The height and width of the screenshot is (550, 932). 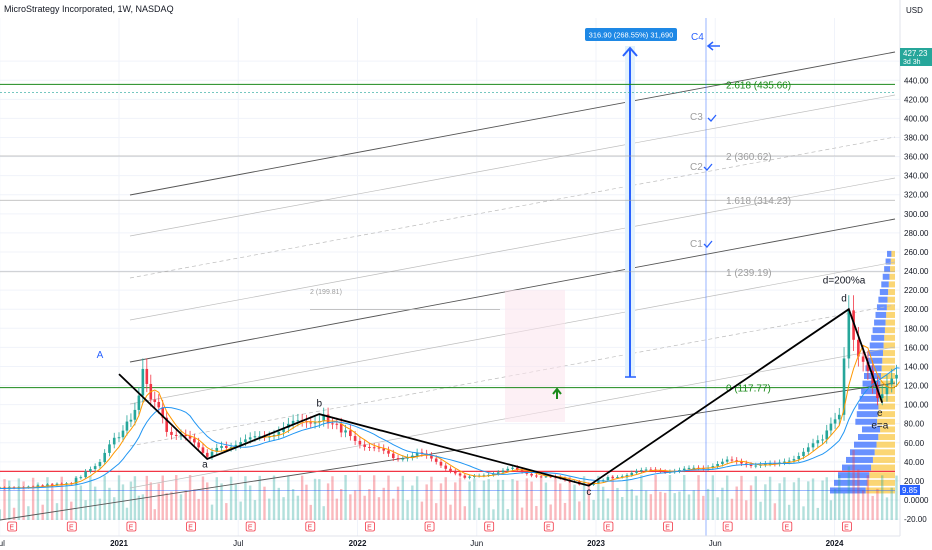 I want to click on low-price-badge, so click(x=910, y=490).